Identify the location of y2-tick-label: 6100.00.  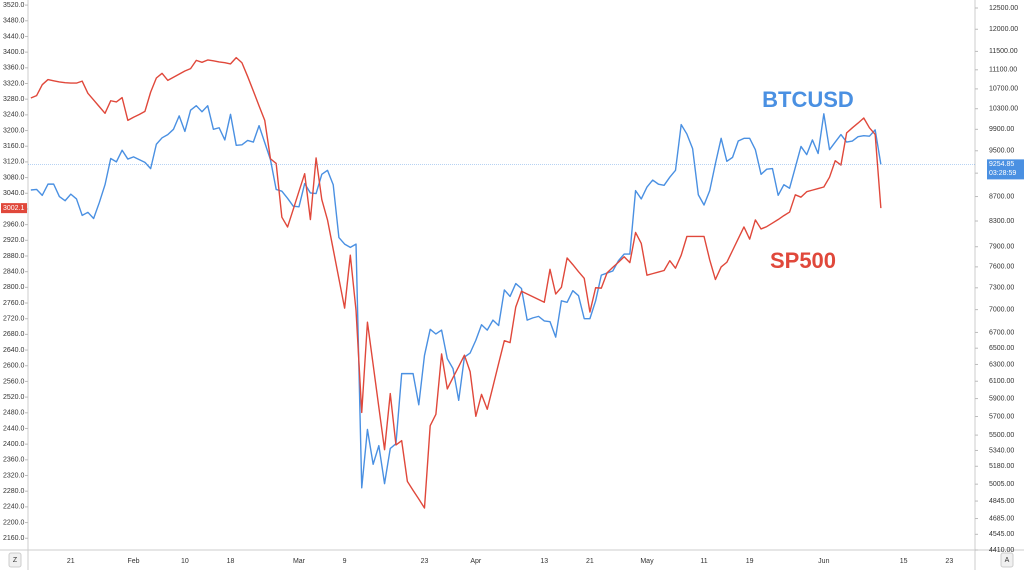
(1001, 381).